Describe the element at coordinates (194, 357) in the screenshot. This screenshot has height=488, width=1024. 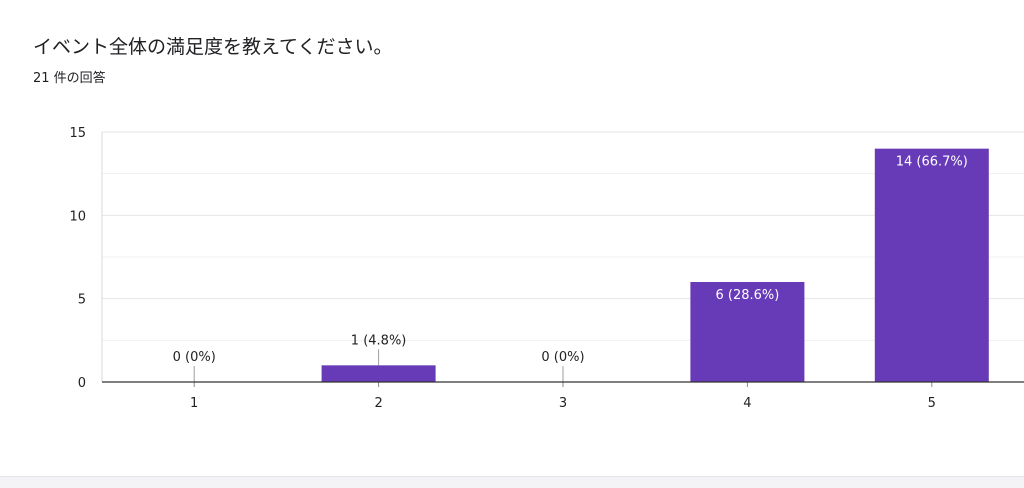
I see `data-label-1: 0 (0%)` at that location.